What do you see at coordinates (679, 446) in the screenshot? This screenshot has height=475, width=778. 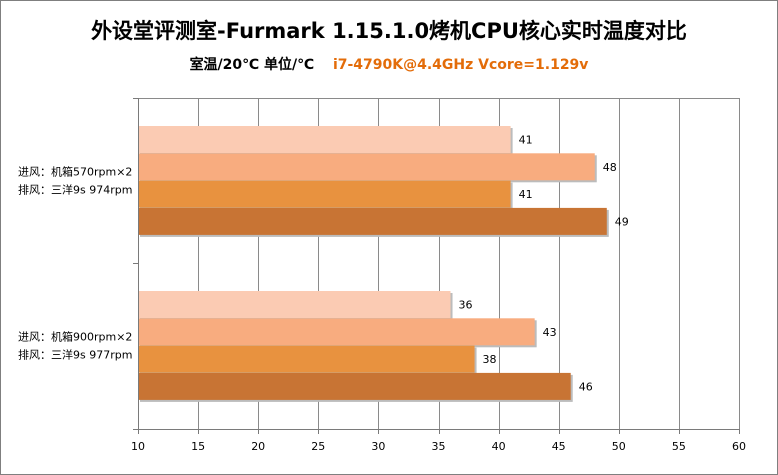 I see `x-tick-label: 55` at bounding box center [679, 446].